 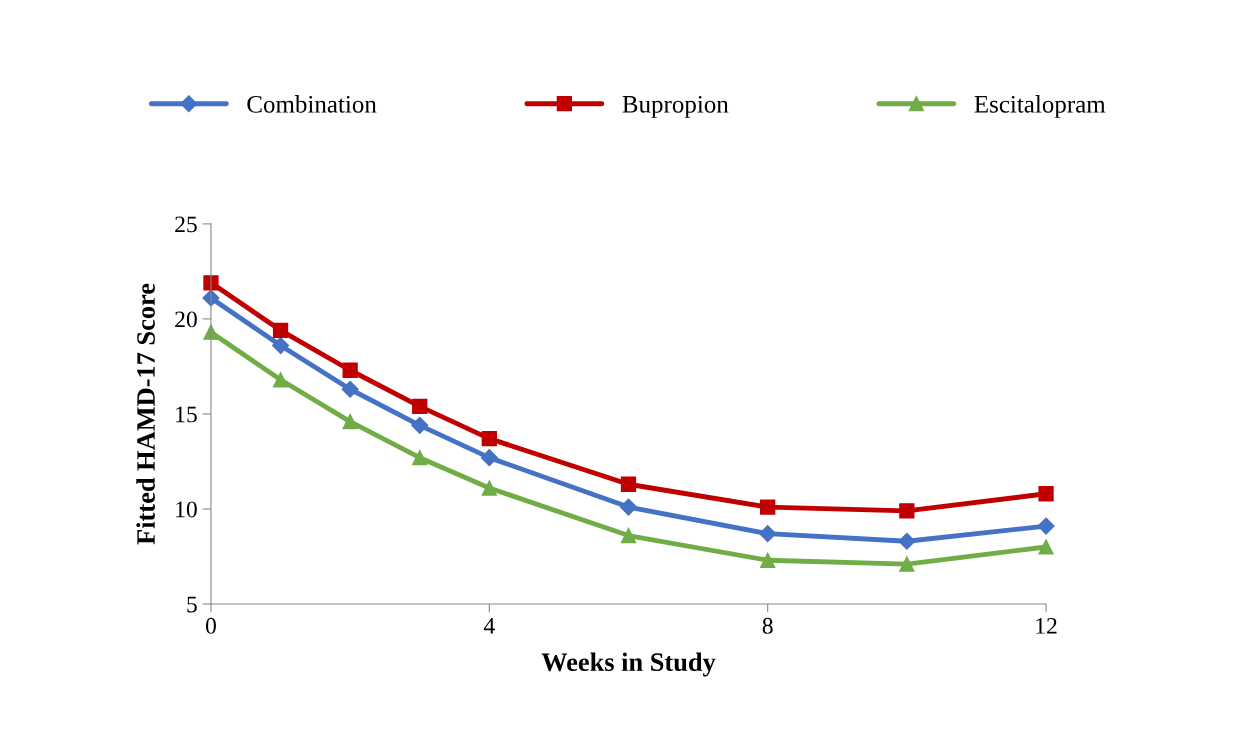 What do you see at coordinates (628, 664) in the screenshot?
I see `x-axis-title: Weeks in Study` at bounding box center [628, 664].